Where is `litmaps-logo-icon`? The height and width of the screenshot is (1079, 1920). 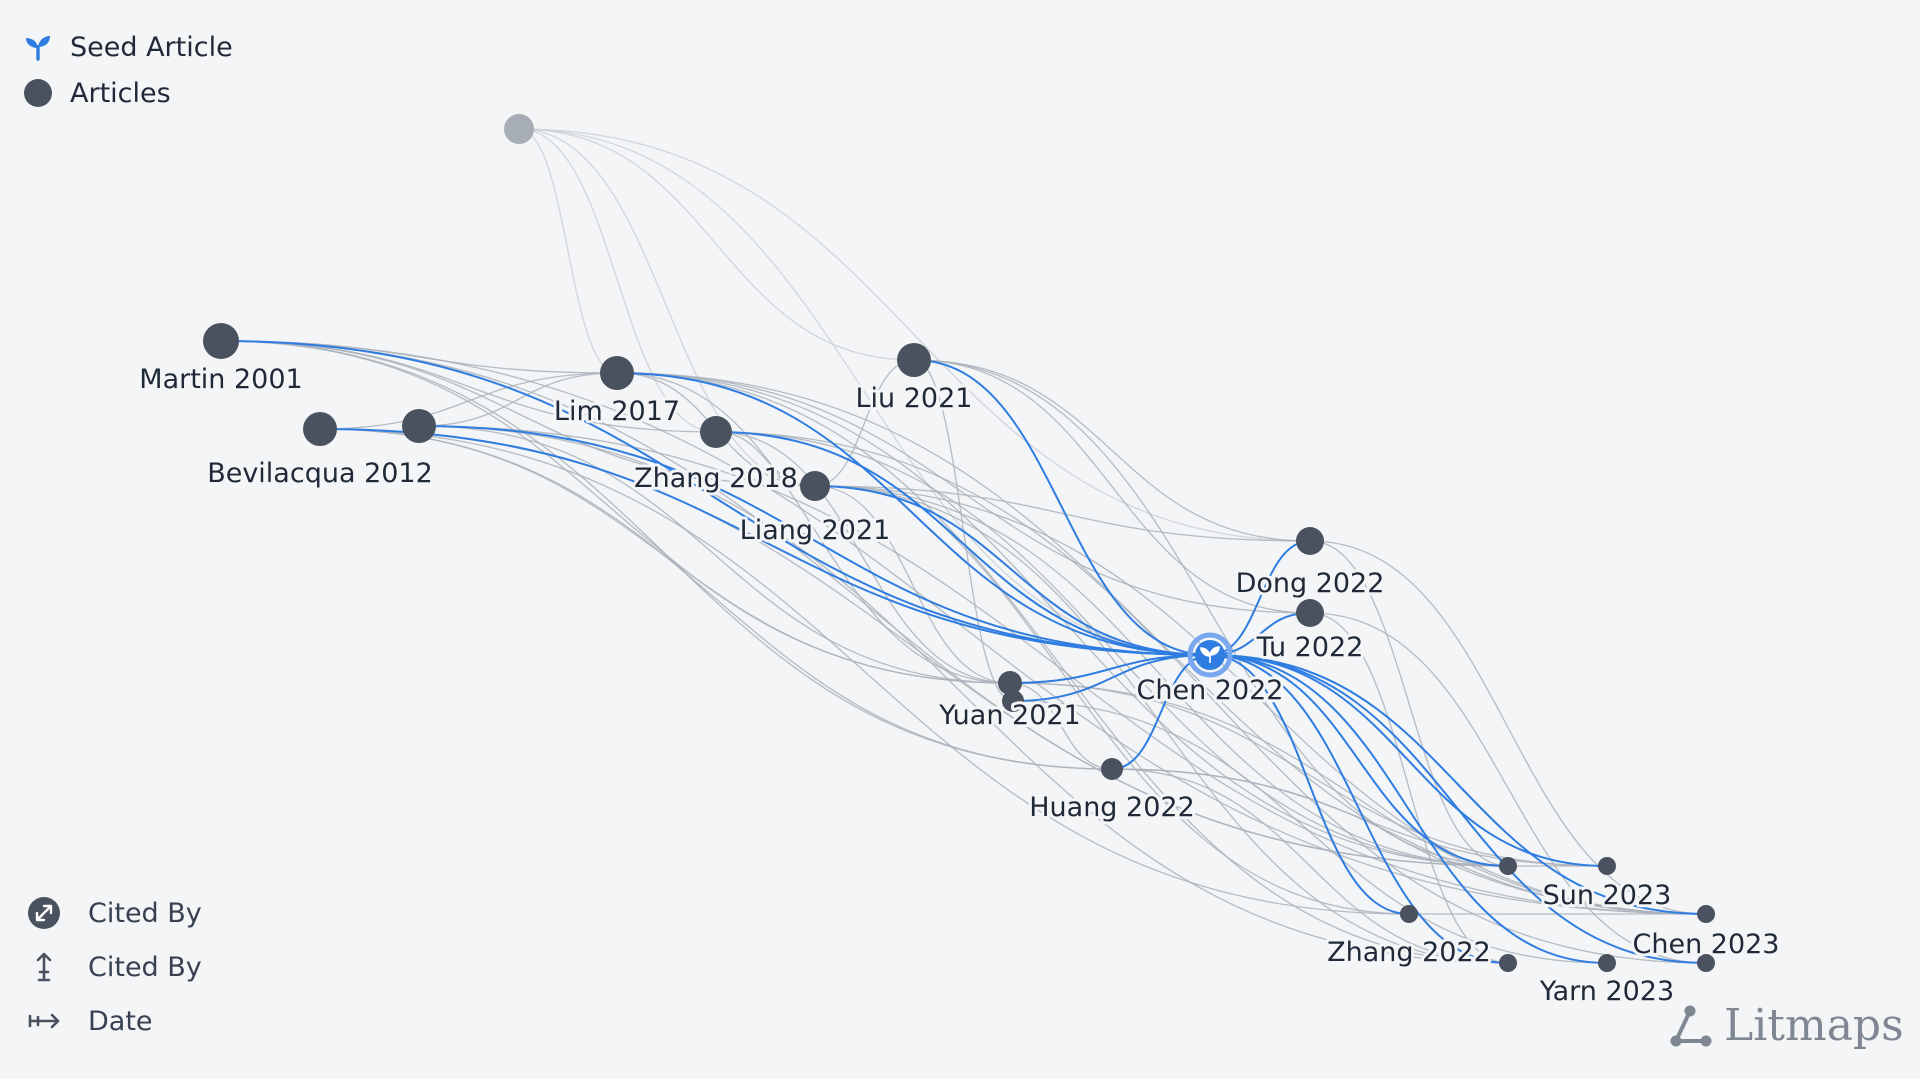
litmaps-logo-icon is located at coordinates (1691, 1025).